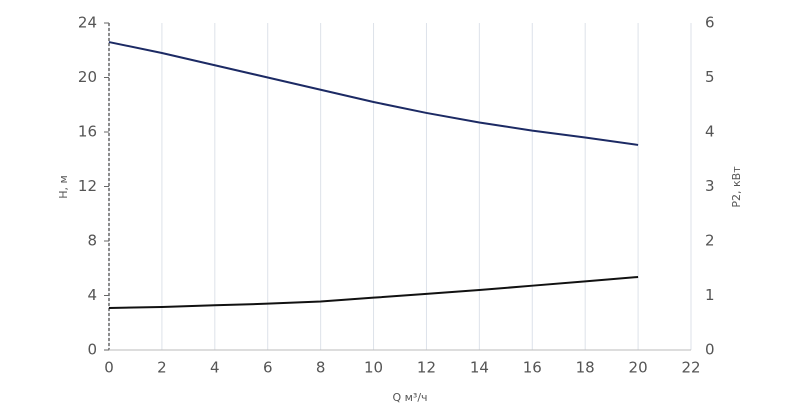 The image size is (800, 412). What do you see at coordinates (710, 132) in the screenshot?
I see `y2-tick-label: 4` at bounding box center [710, 132].